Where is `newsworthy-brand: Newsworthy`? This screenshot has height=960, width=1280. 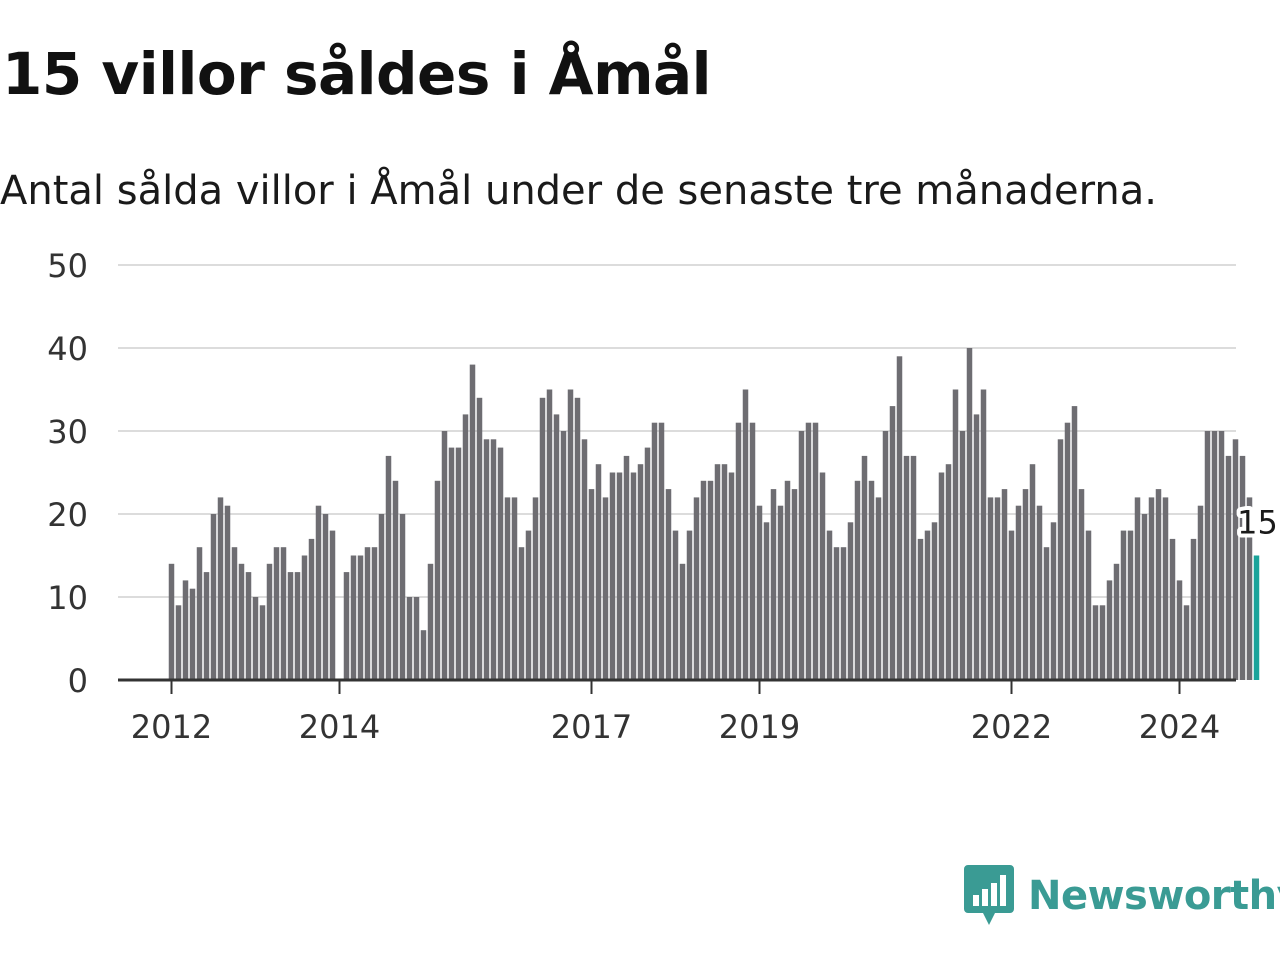
newsworthy-brand: Newsworthy is located at coordinates (1122, 896).